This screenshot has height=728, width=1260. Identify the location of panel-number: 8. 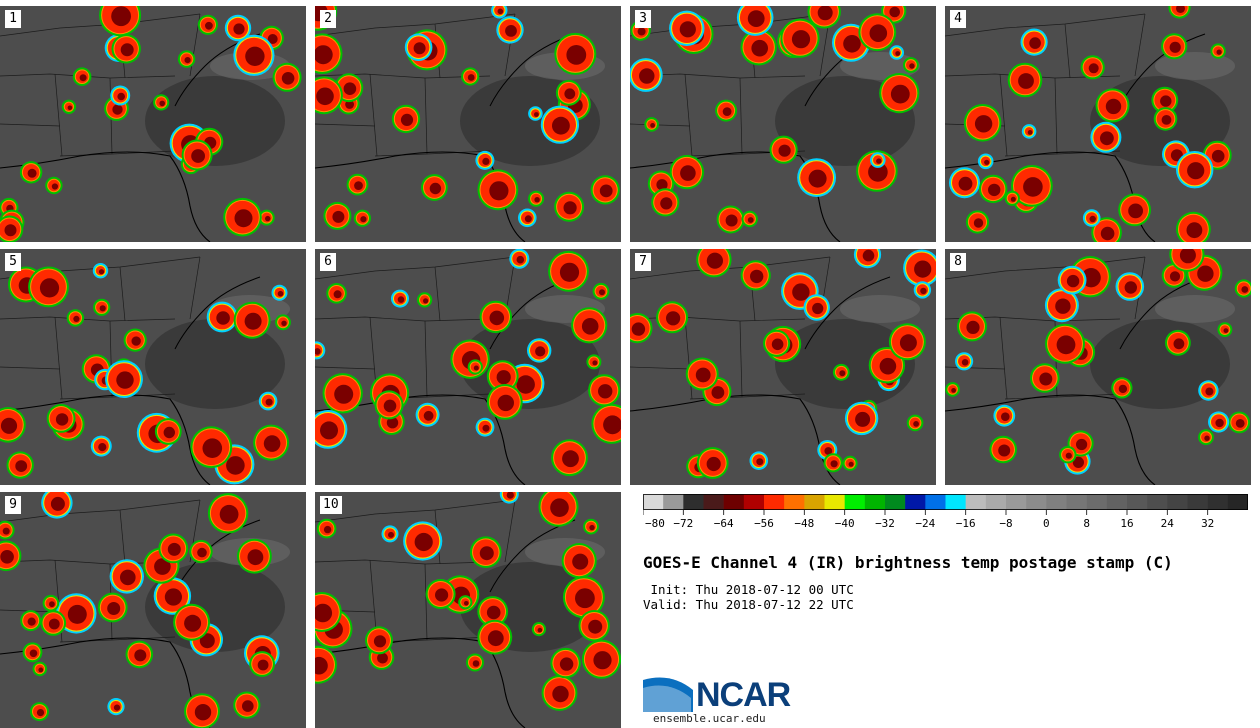
(958, 262).